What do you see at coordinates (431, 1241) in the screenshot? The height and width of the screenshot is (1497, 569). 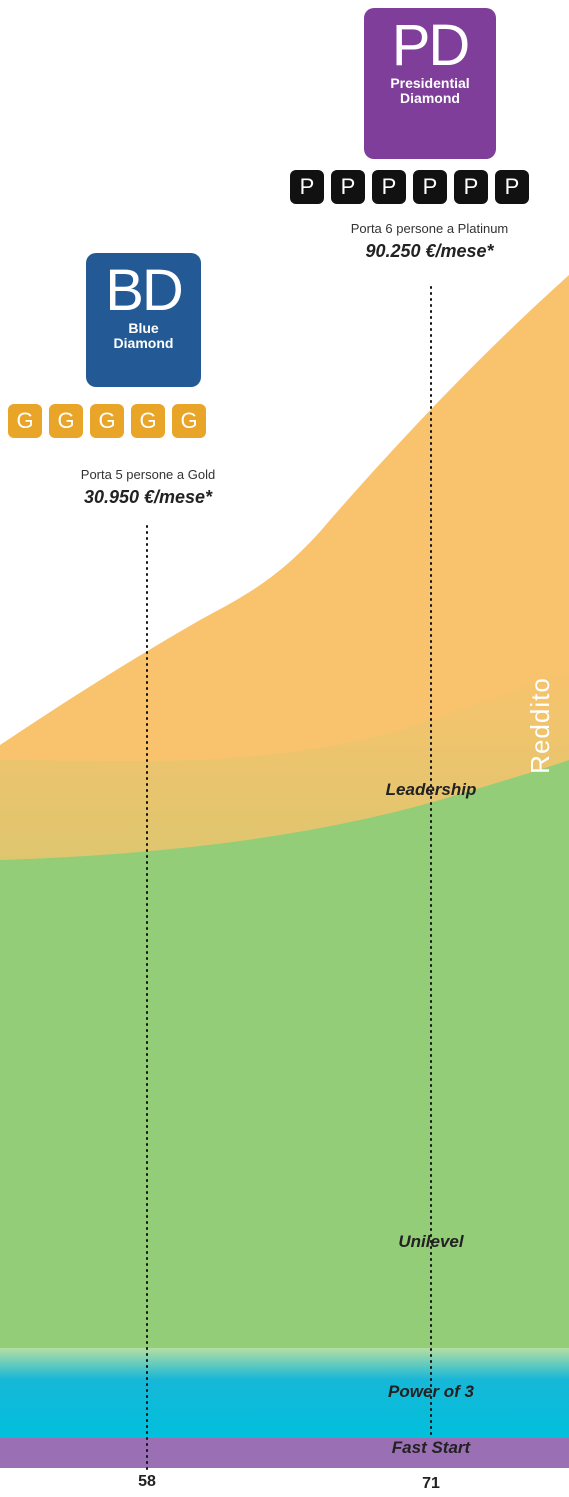 I see `layer-label-unilevel: Unilevel` at bounding box center [431, 1241].